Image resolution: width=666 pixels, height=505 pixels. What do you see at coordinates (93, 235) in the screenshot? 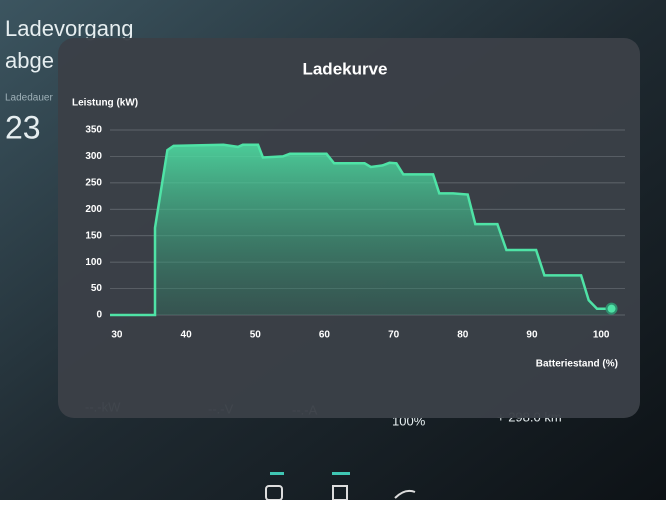
I see `y-tick-label: 150` at bounding box center [93, 235].